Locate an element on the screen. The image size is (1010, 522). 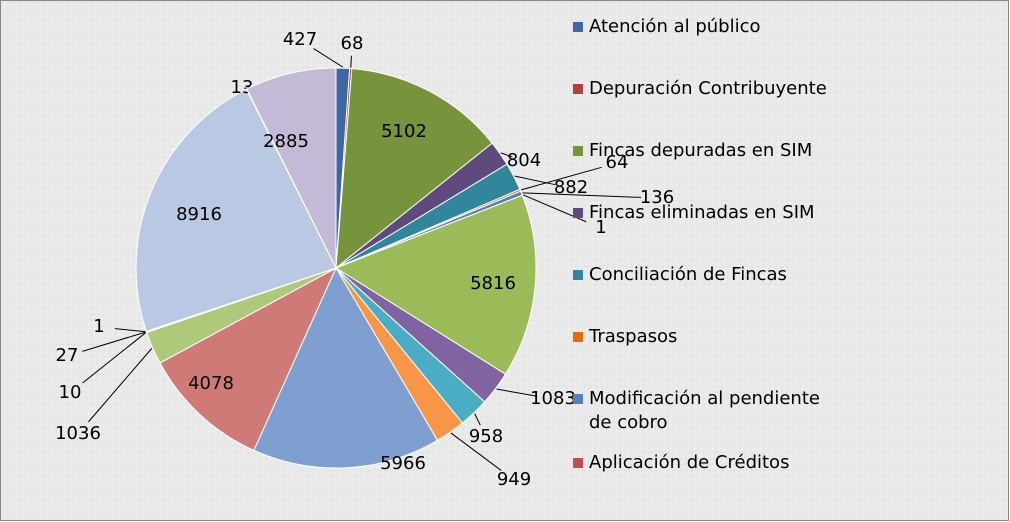
data-label: 5102 is located at coordinates (404, 131).